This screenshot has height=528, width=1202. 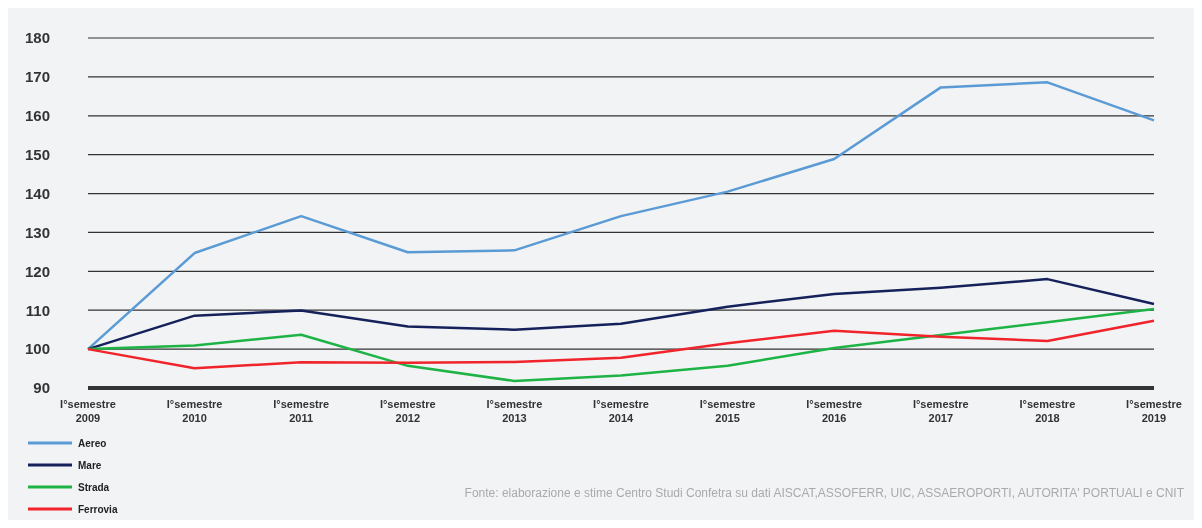 I want to click on legend-label: Mare, so click(x=90, y=465).